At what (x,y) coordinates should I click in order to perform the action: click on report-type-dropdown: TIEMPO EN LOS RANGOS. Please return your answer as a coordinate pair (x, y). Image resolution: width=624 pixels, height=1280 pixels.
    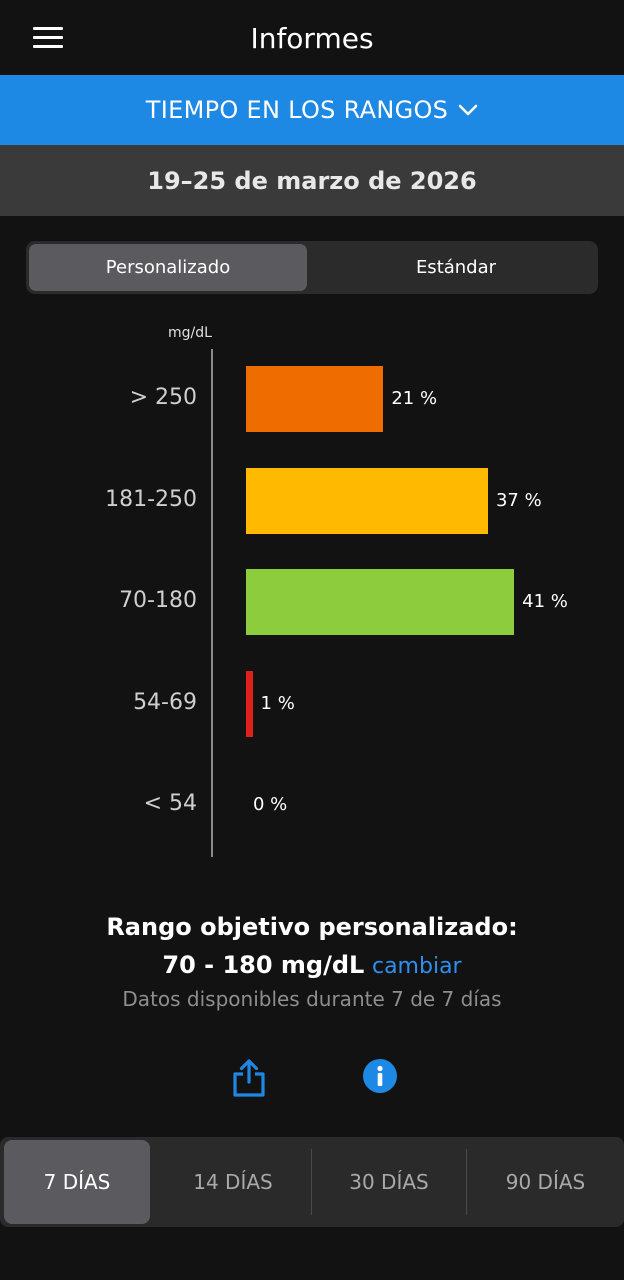
    Looking at the image, I should click on (312, 110).